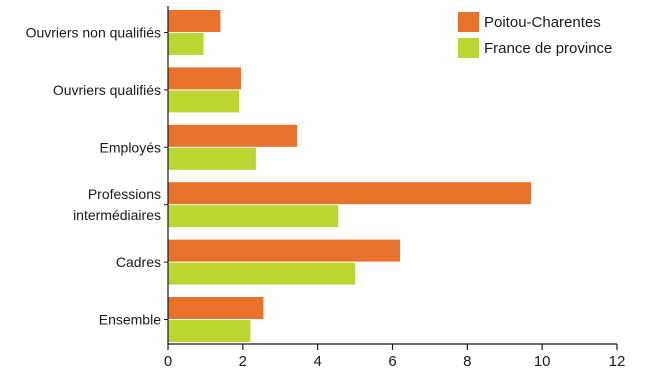 Image resolution: width=648 pixels, height=376 pixels. What do you see at coordinates (535, 35) in the screenshot?
I see `legend: Poitou-Charentes France de province` at bounding box center [535, 35].